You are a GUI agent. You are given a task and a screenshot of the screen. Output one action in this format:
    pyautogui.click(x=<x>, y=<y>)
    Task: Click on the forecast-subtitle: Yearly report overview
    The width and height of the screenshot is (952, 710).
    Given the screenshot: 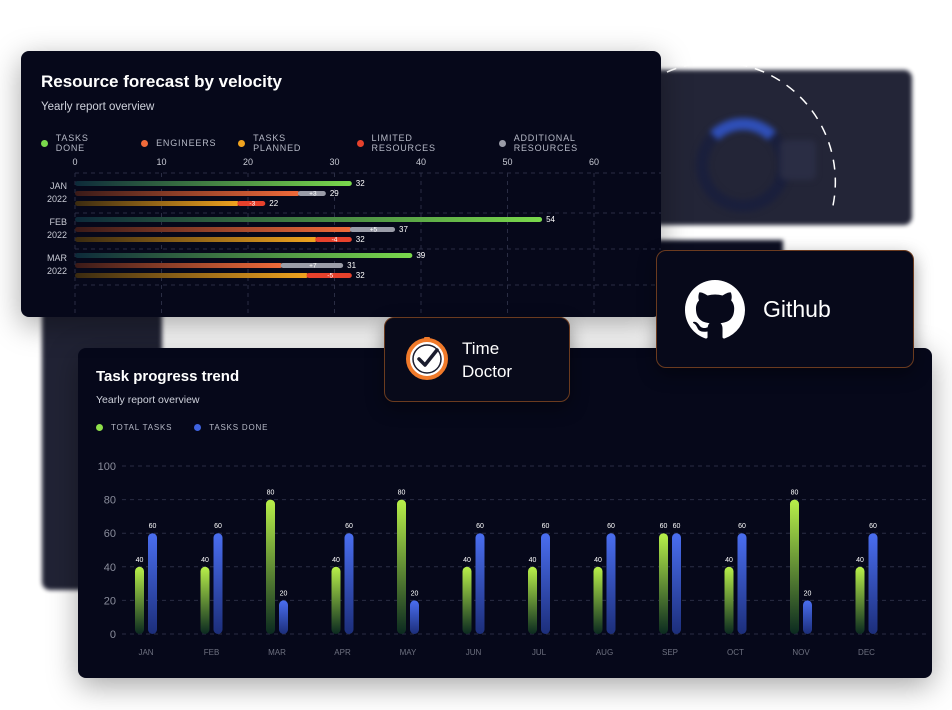 What is the action you would take?
    pyautogui.click(x=98, y=107)
    